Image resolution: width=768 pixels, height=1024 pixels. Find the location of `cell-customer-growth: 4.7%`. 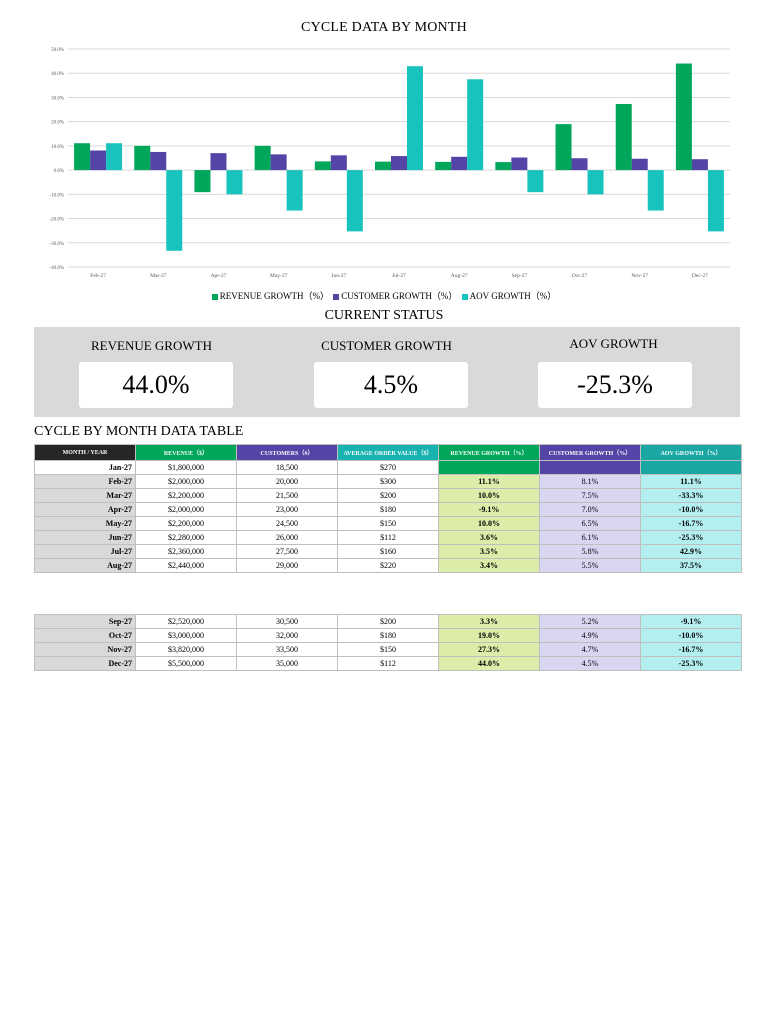

cell-customer-growth: 4.7% is located at coordinates (590, 649).